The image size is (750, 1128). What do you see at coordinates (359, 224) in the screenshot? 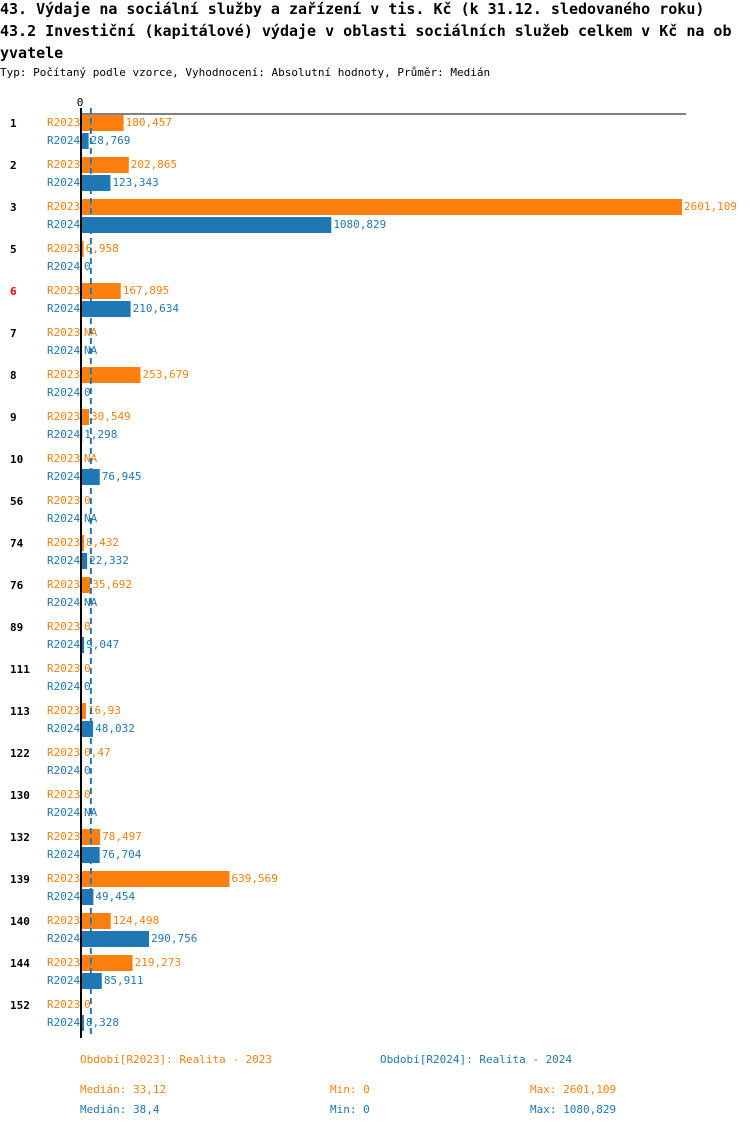
I see `value-label: 1080,829` at bounding box center [359, 224].